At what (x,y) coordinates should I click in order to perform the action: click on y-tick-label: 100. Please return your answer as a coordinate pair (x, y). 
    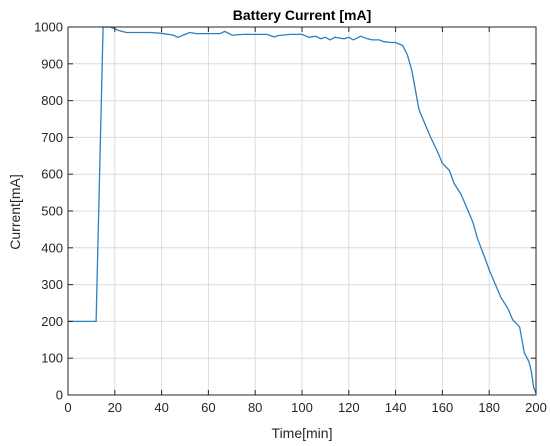
    Looking at the image, I should click on (52, 358).